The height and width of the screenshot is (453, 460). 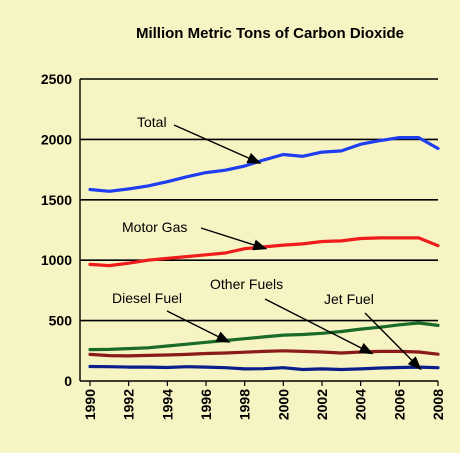 I want to click on x-tick-label-1996: 1996, so click(x=206, y=404).